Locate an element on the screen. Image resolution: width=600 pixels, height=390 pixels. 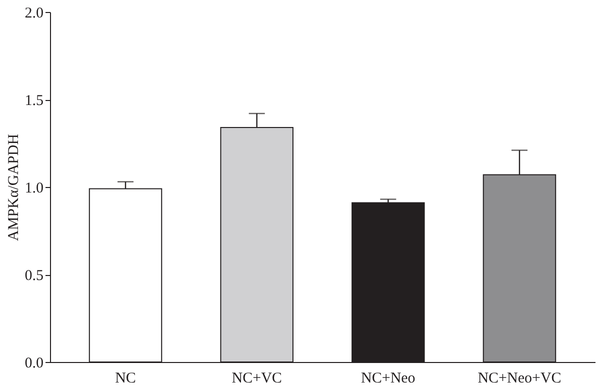
y-tick-label: 0.5 is located at coordinates (34, 276).